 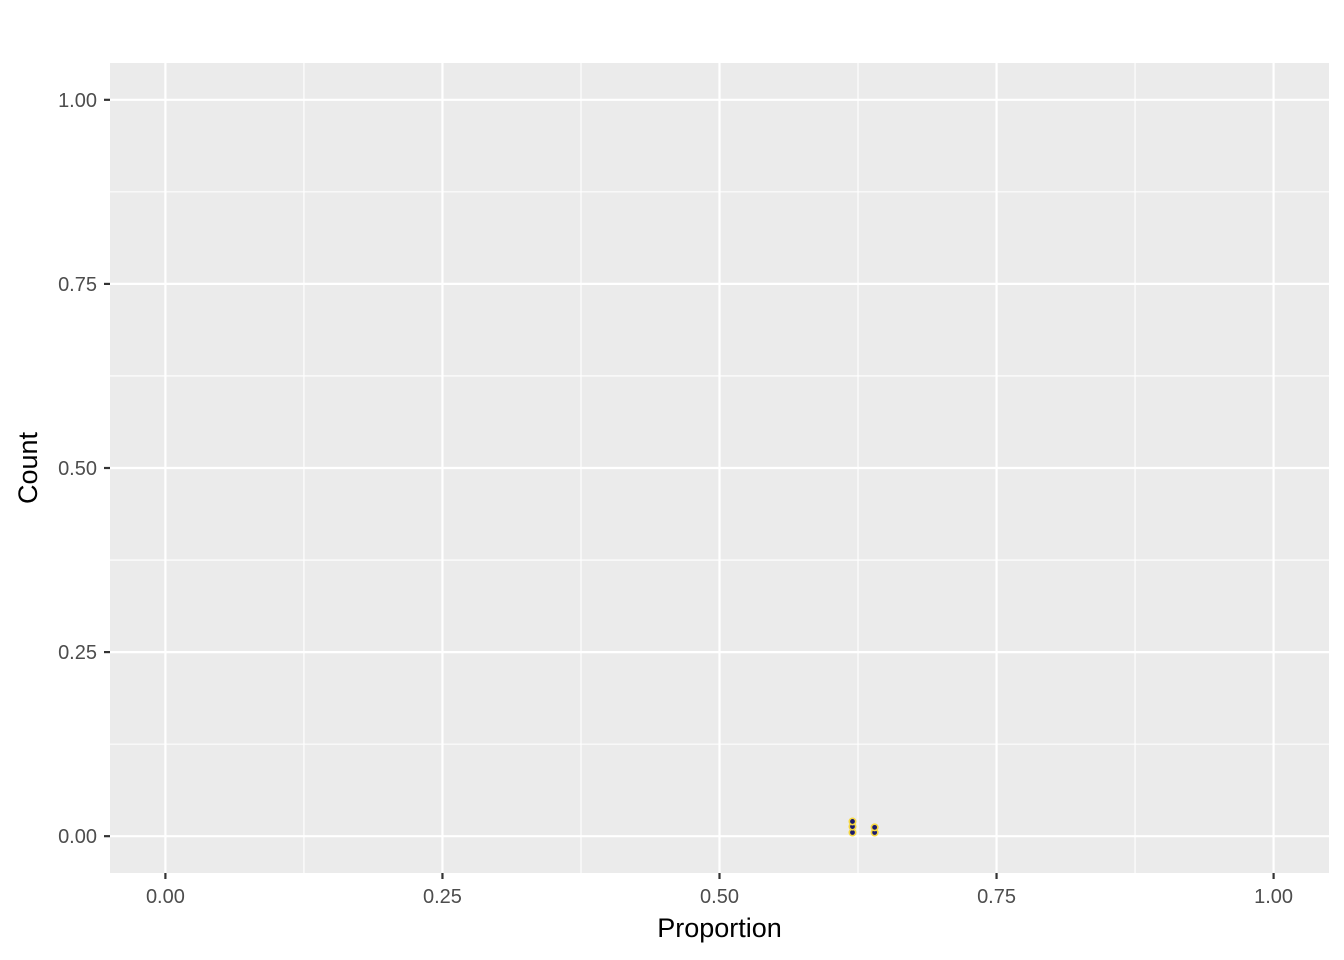 What do you see at coordinates (77, 469) in the screenshot?
I see `y-tick-label: 0.50` at bounding box center [77, 469].